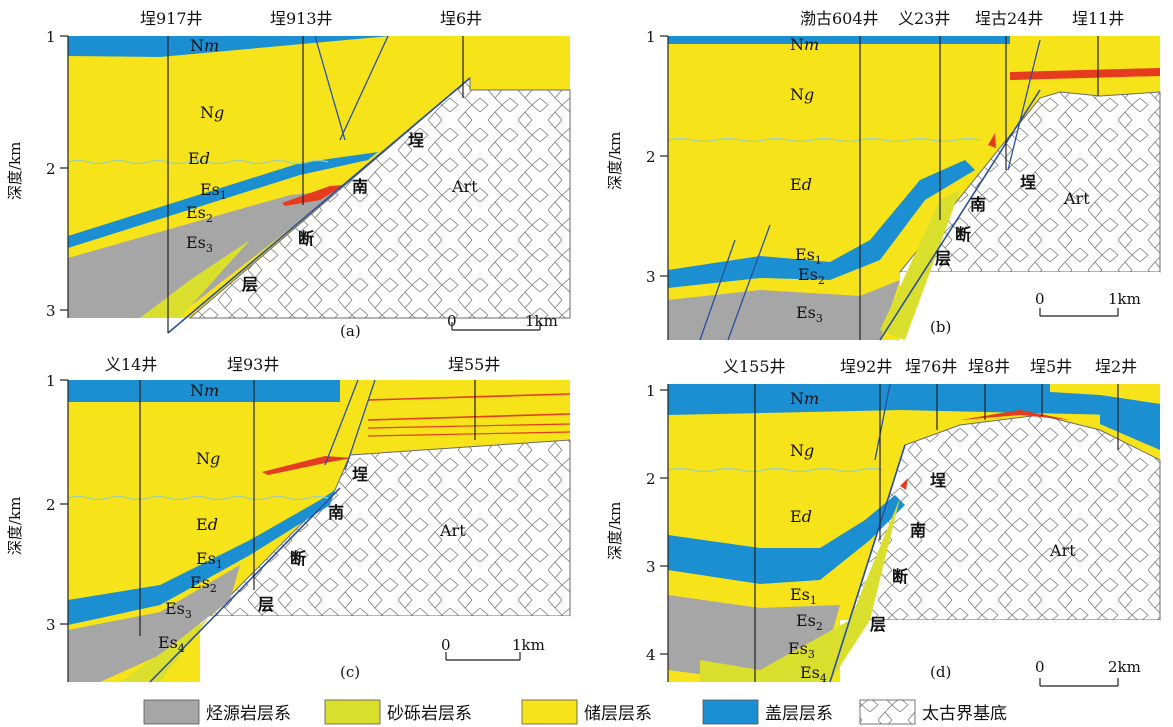 The image size is (1173, 727). What do you see at coordinates (1085, 74) in the screenshot?
I see `panel-b-oil` at bounding box center [1085, 74].